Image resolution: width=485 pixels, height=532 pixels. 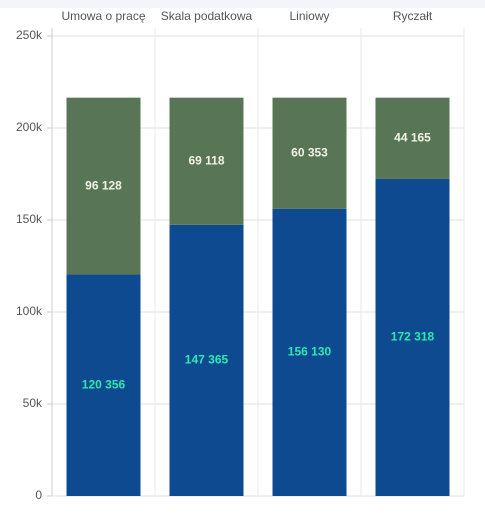 I want to click on x-tick-label: Umowa o pracę, so click(x=103, y=16).